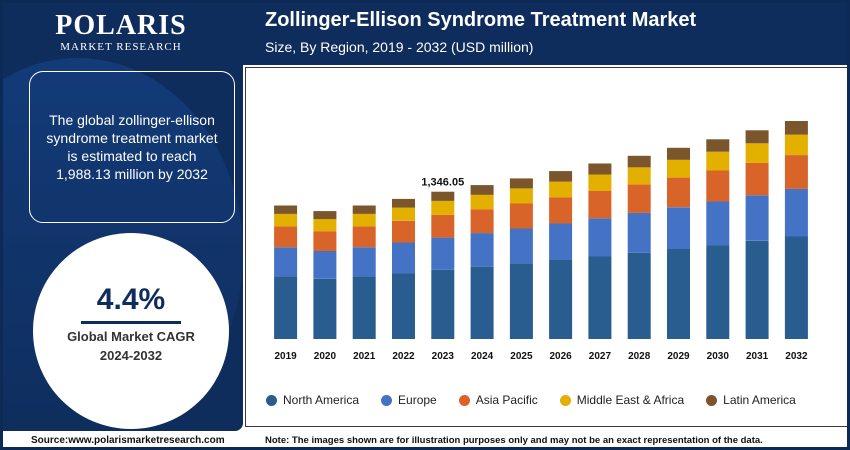 Image resolution: width=850 pixels, height=450 pixels. I want to click on legend-item-asia-pacific: Asia Pacific, so click(498, 400).